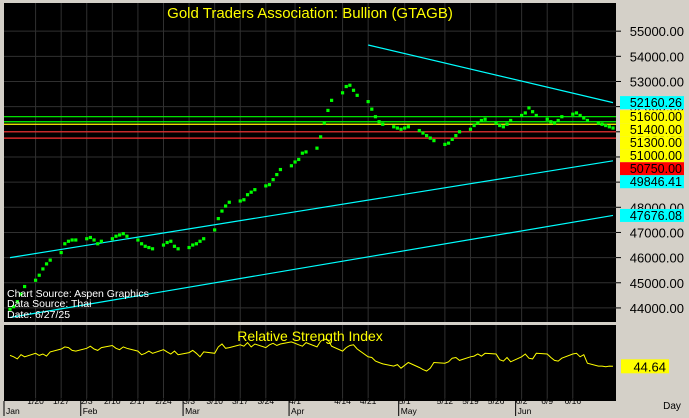 Image resolution: width=689 pixels, height=418 pixels. I want to click on date-tick-label: 1/20, so click(35, 401).